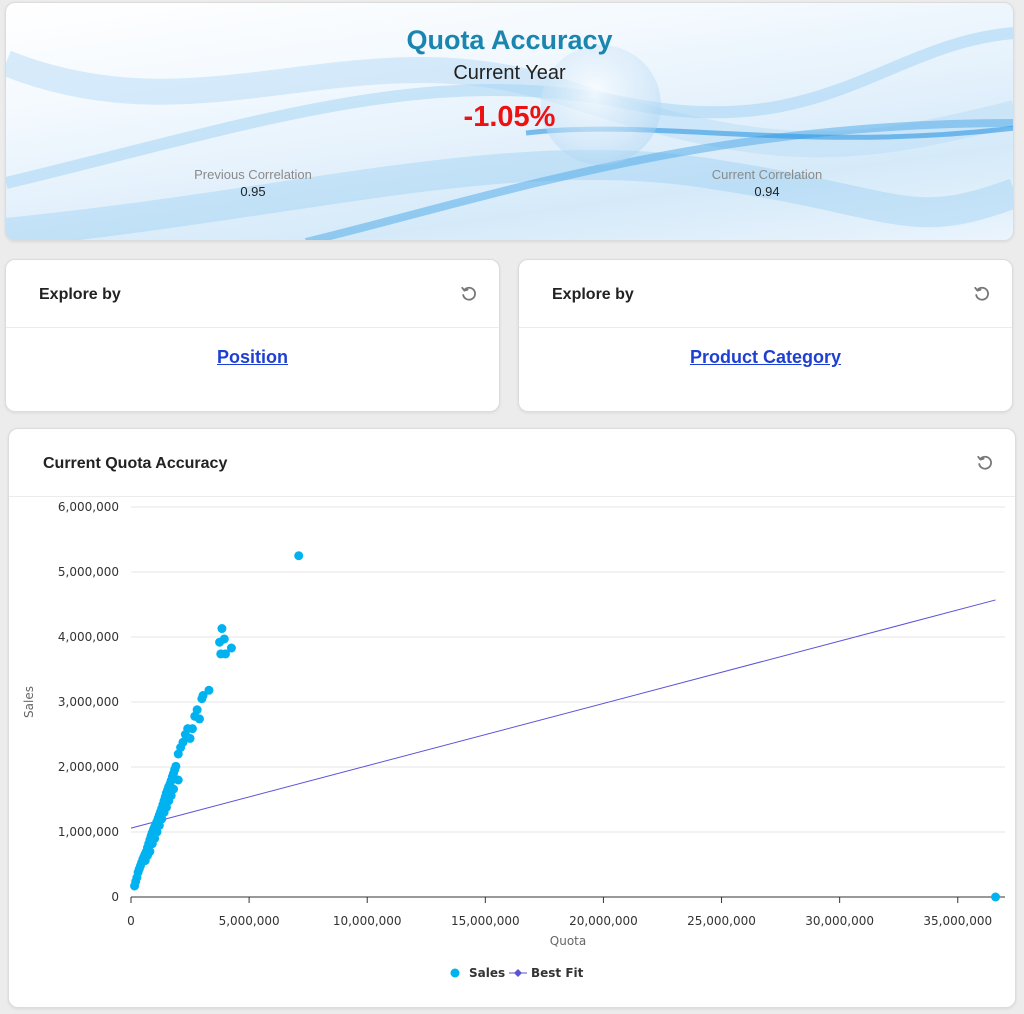  I want to click on position-link: Position, so click(252, 357).